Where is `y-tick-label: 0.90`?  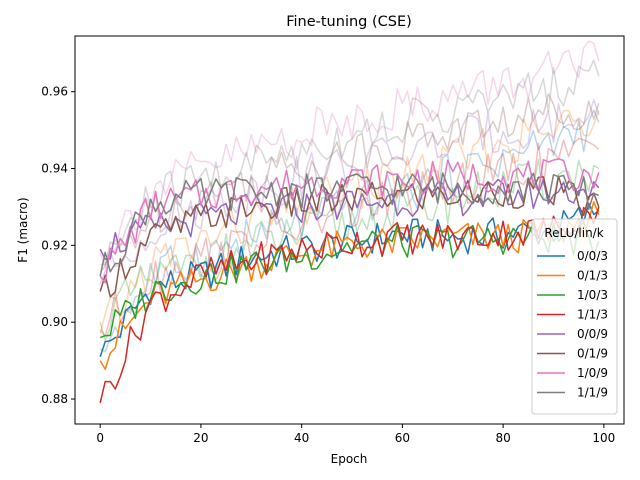 y-tick-label: 0.90 is located at coordinates (54, 322).